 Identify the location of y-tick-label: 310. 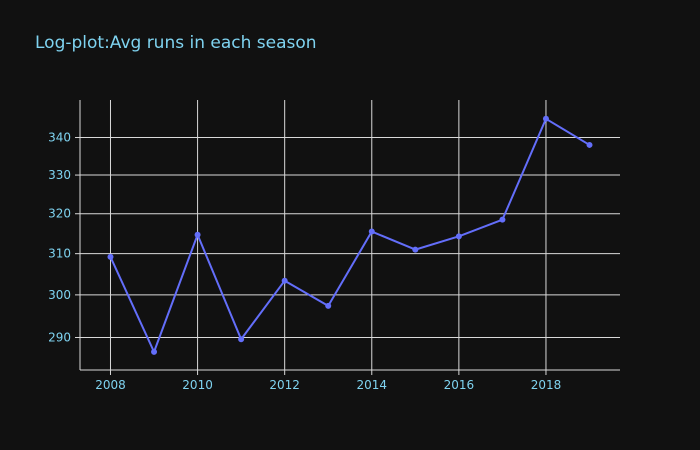
(59, 254).